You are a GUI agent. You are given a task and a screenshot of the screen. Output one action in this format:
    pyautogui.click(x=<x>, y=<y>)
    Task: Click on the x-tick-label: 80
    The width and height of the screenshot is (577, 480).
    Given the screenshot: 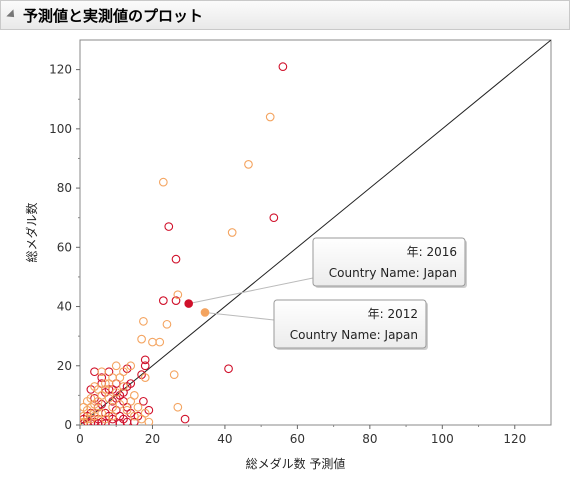 What is the action you would take?
    pyautogui.click(x=369, y=439)
    